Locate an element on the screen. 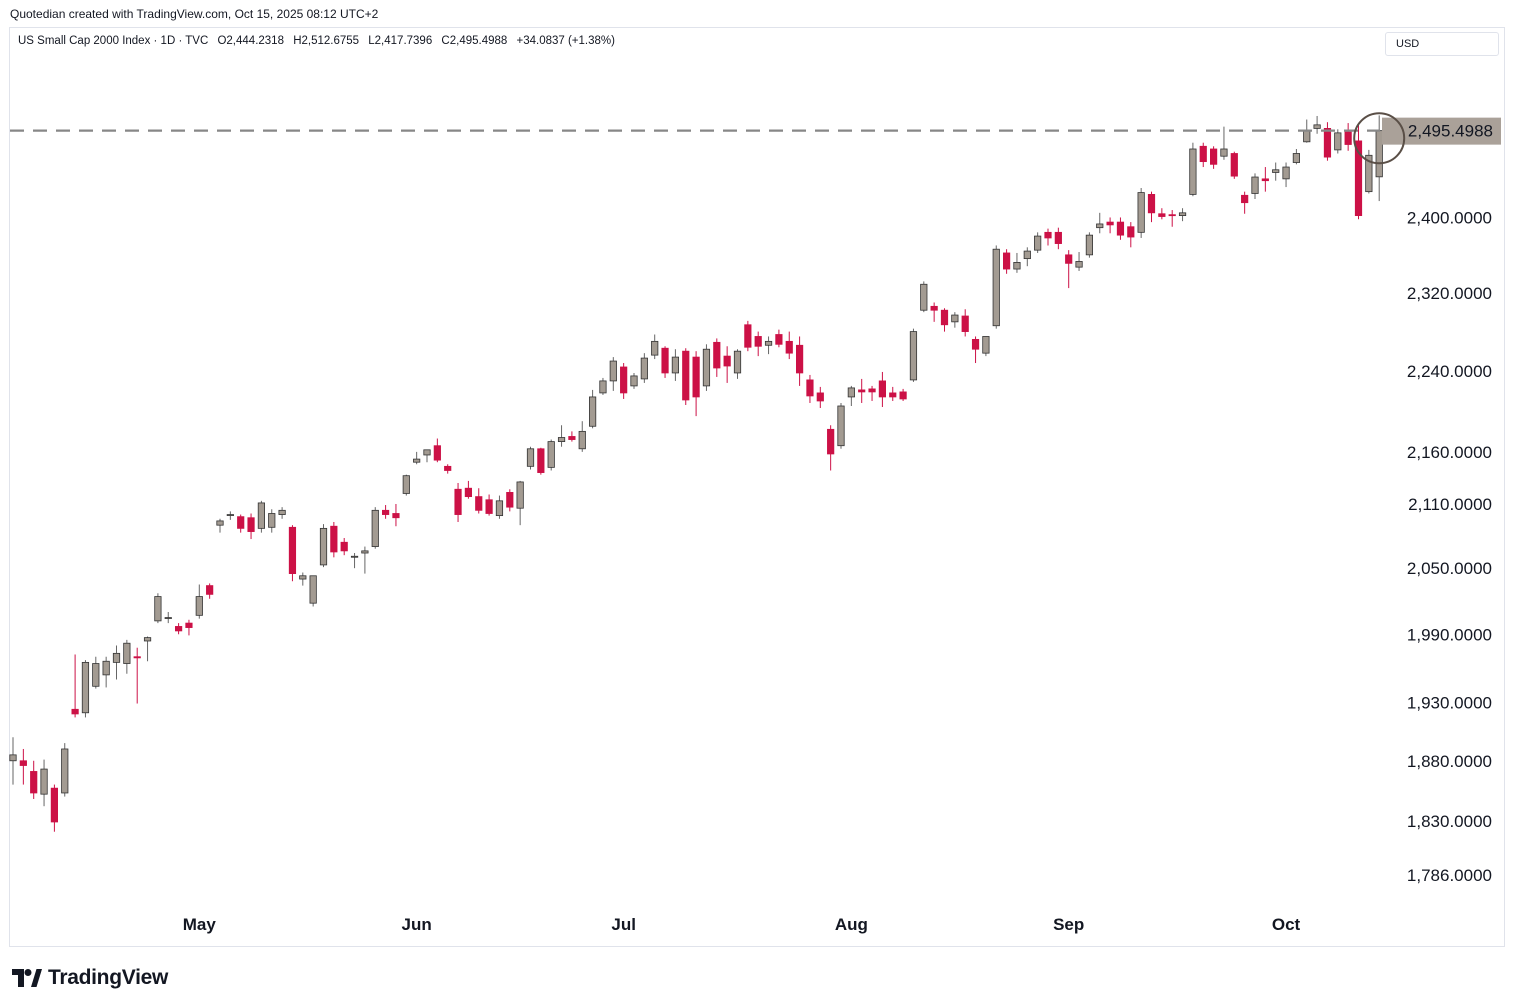 The width and height of the screenshot is (1515, 1008). high-value: H2,512.6755 is located at coordinates (326, 41).